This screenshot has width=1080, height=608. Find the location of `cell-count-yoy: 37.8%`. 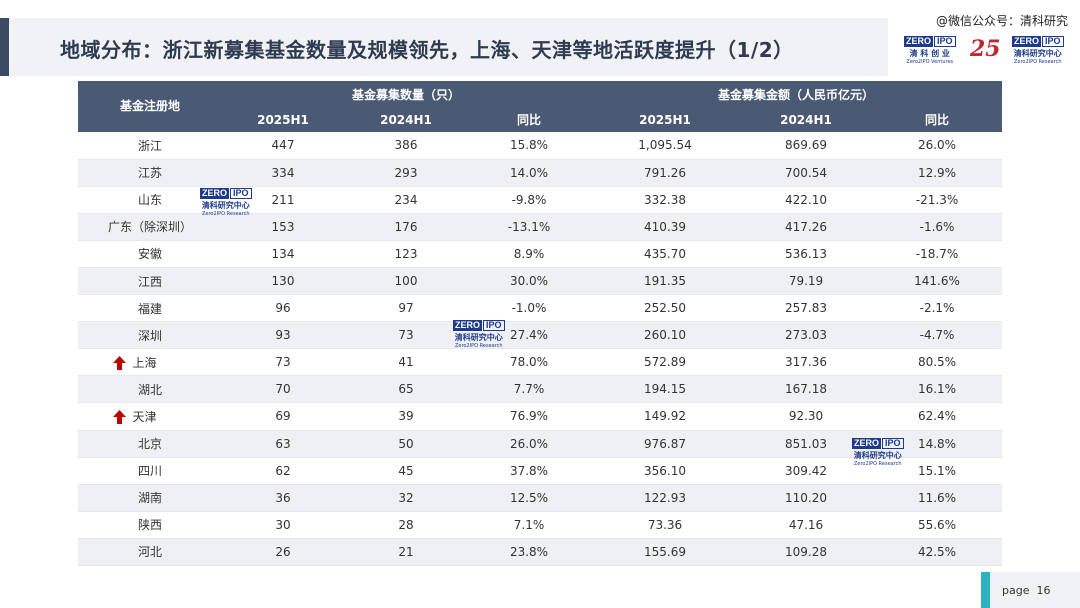

cell-count-yoy: 37.8% is located at coordinates (529, 471).